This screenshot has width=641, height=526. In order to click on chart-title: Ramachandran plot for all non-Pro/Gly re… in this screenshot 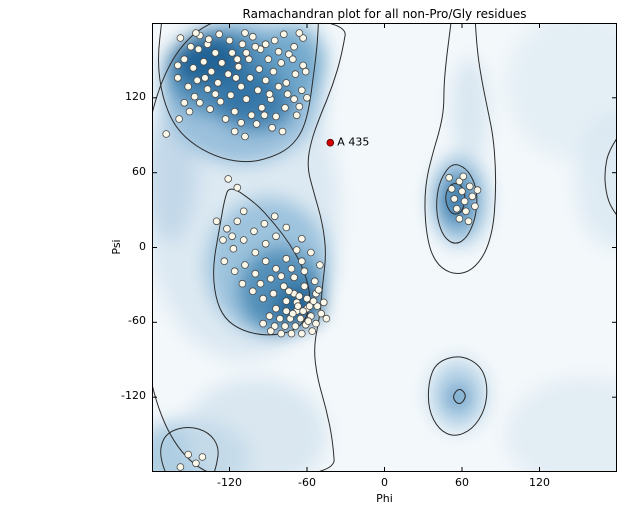, I will do `click(384, 14)`.